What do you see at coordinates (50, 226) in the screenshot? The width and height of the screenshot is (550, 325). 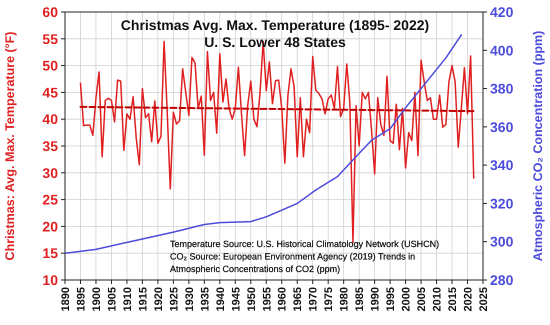 I see `y-tick-label: 20` at bounding box center [50, 226].